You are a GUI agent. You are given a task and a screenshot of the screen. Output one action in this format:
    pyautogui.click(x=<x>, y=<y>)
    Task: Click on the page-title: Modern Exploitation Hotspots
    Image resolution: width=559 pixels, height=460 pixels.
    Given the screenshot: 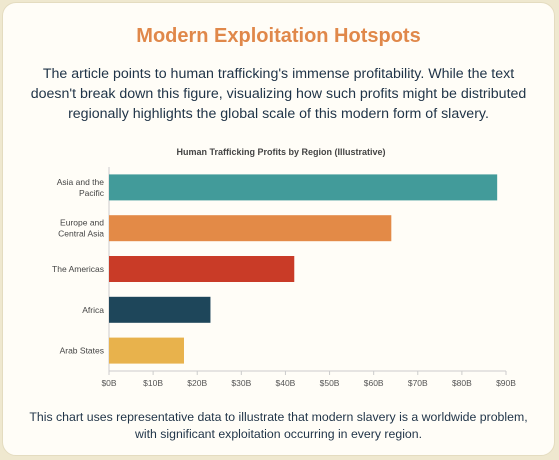 What is the action you would take?
    pyautogui.click(x=278, y=36)
    